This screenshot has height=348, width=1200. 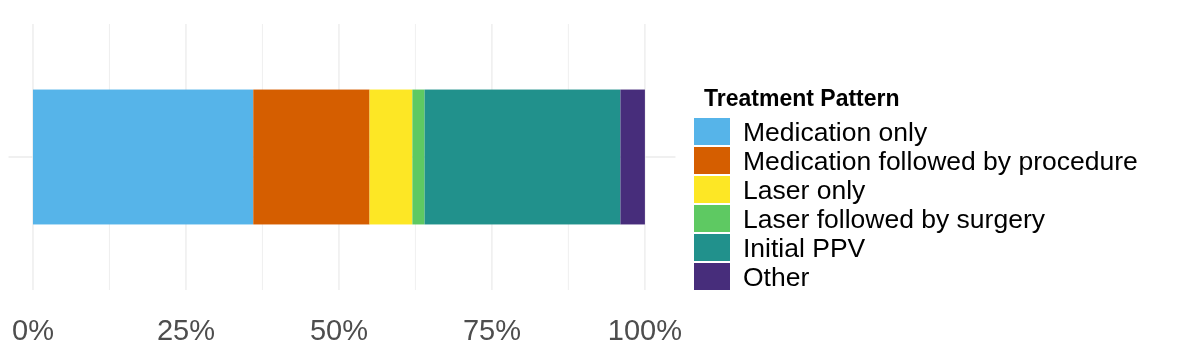 I want to click on legend-label: Medication only, so click(x=835, y=132).